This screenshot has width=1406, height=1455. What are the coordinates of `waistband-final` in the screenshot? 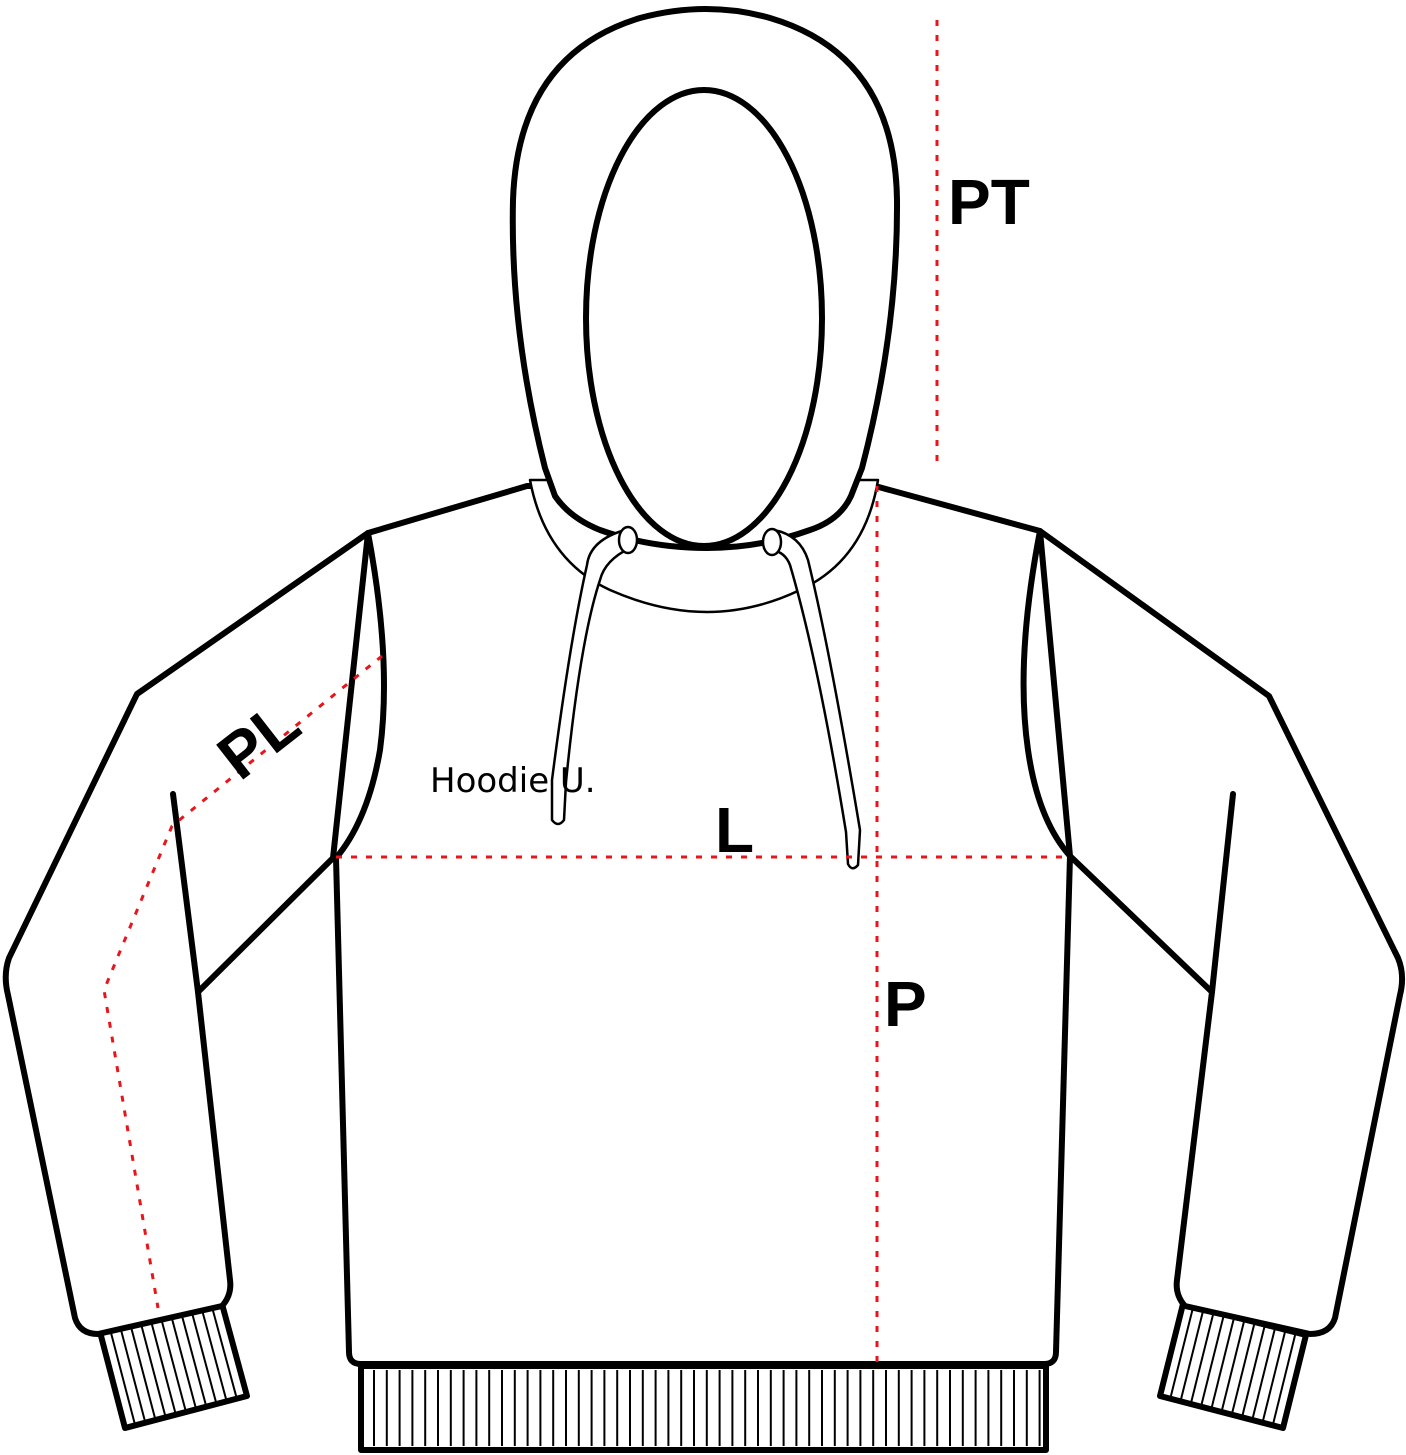 It's located at (703, 1408).